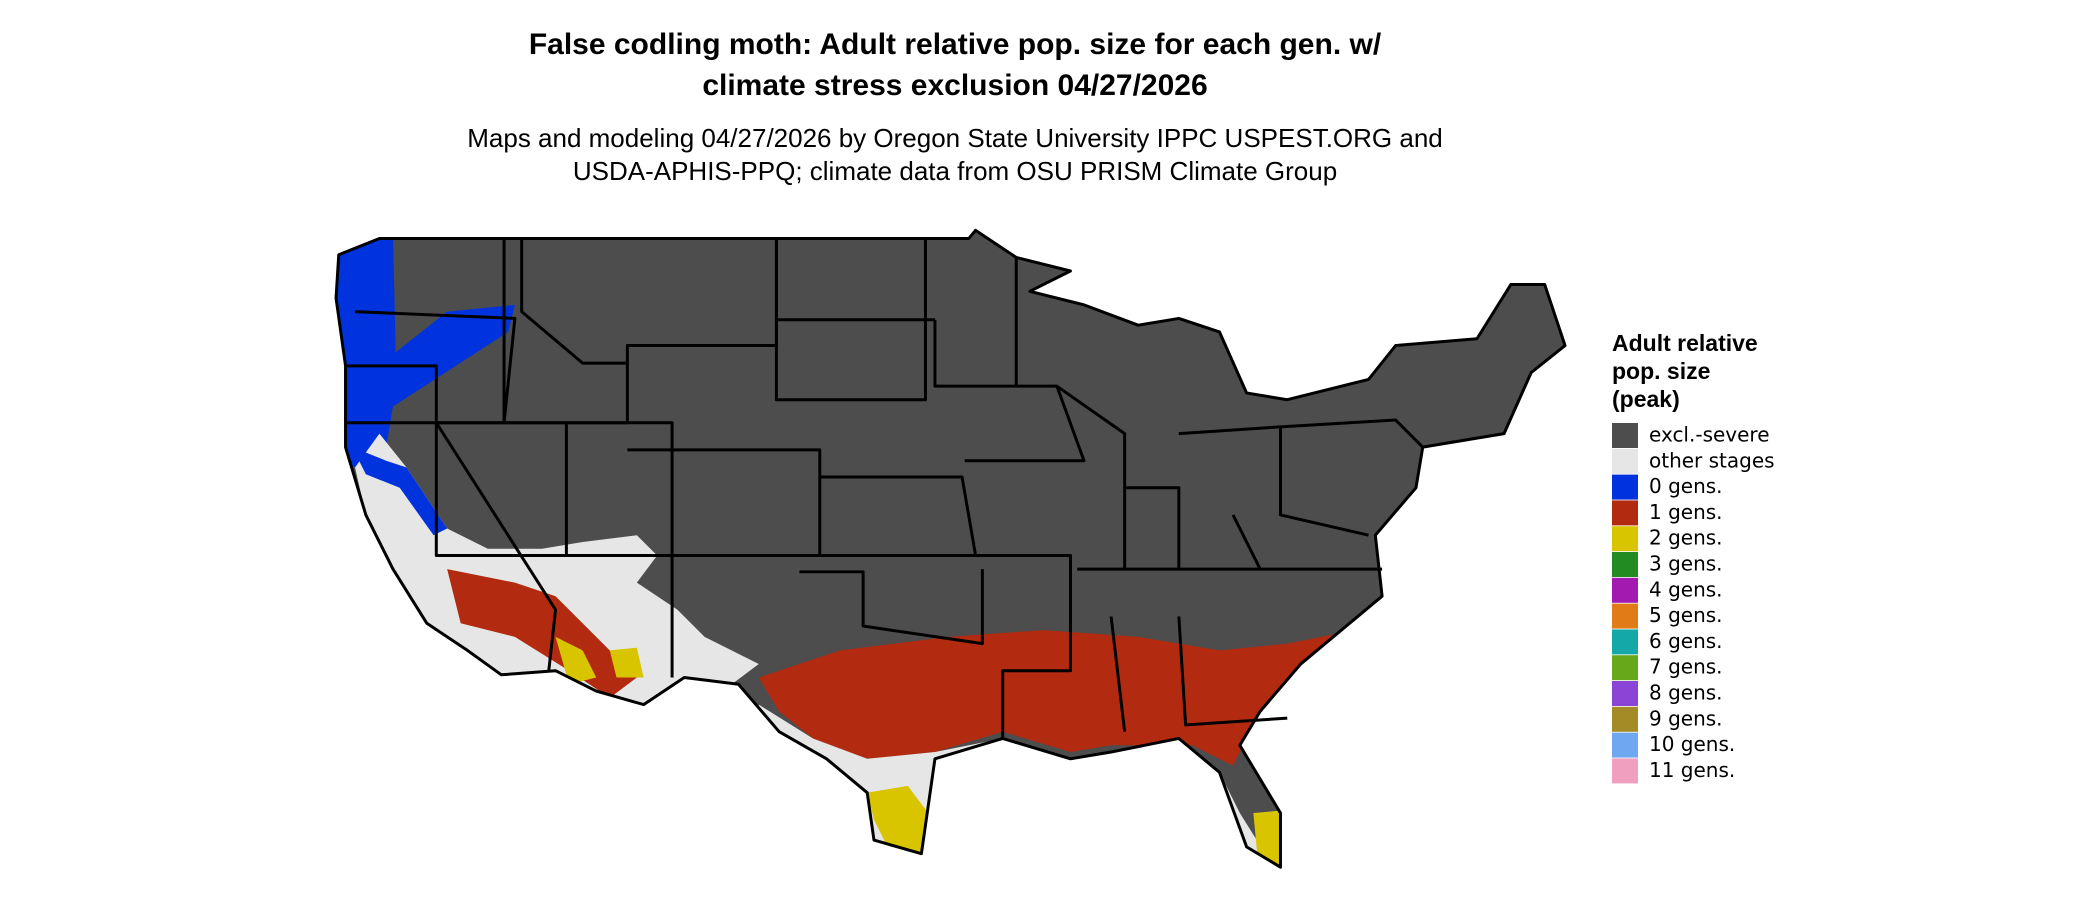 This screenshot has height=897, width=2100. What do you see at coordinates (954, 85) in the screenshot?
I see `title: climate stress exclusion 04/27/2026` at bounding box center [954, 85].